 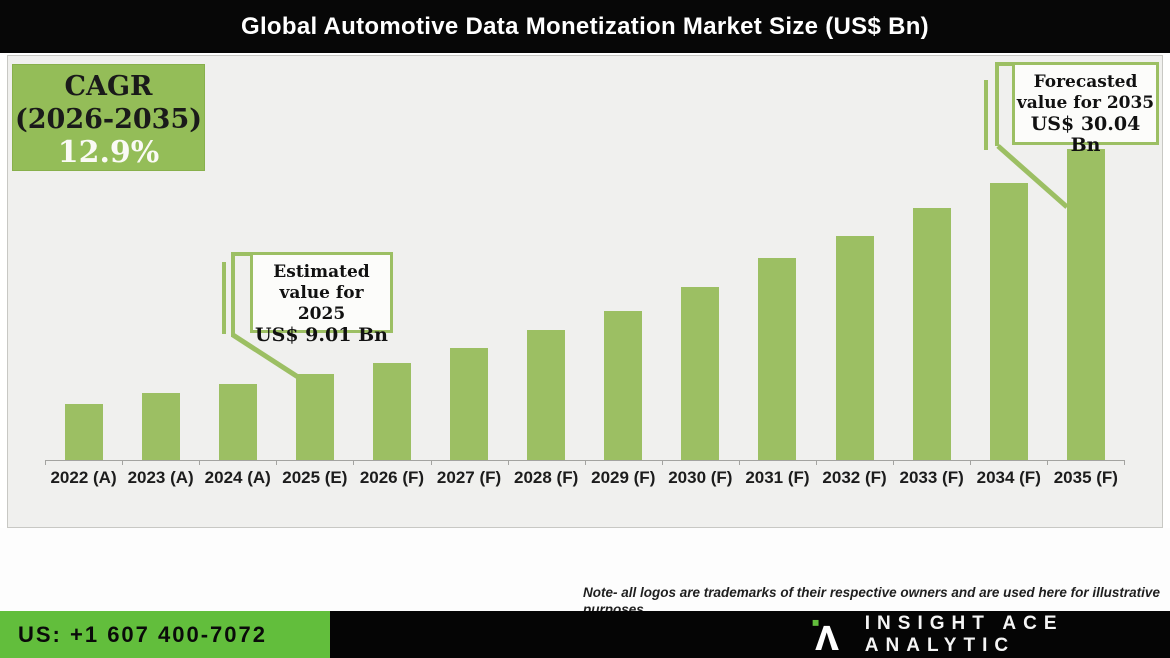 I want to click on estimated-callout-value: US$ 9.01 Bn, so click(x=321, y=335).